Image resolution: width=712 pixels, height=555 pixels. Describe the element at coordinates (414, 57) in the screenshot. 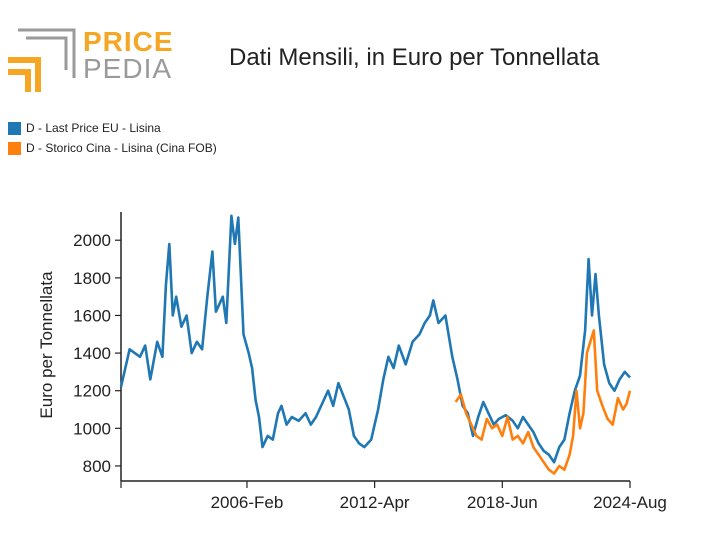

I see `chart-title: Dati Mensili, in Euro per Tonnellata` at that location.